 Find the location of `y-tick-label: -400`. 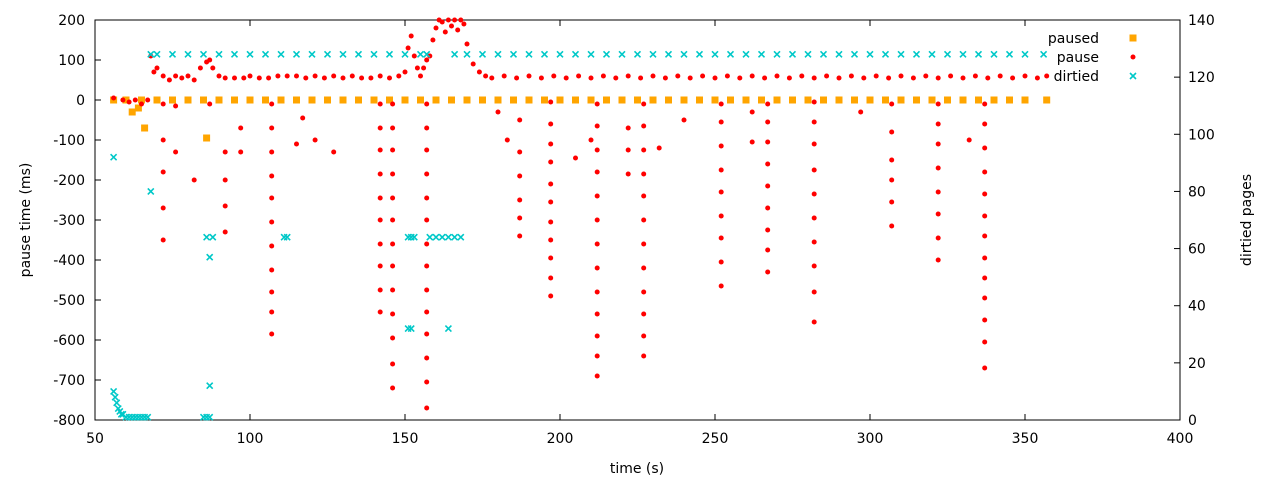

y-tick-label: -400 is located at coordinates (69, 261).